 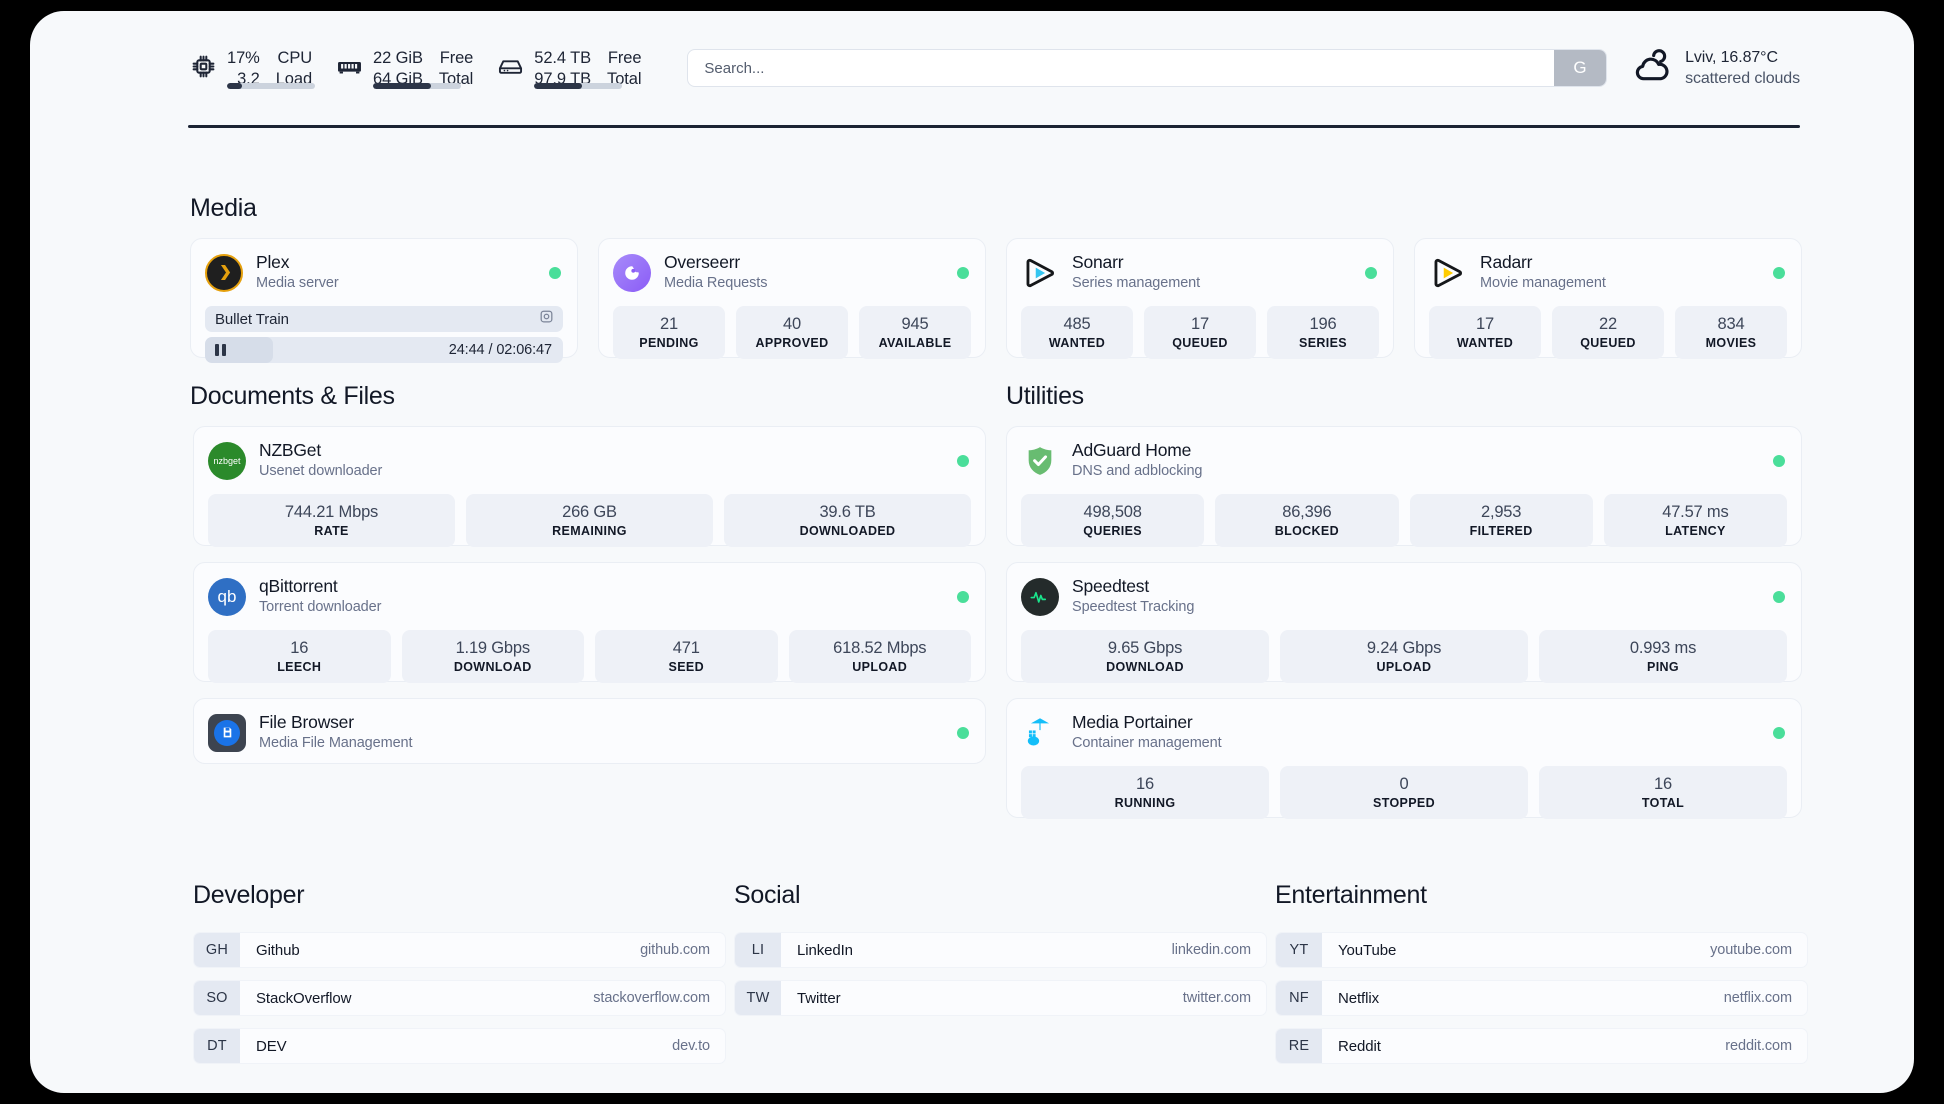 I want to click on bookmark-item: NF Netflix netflix.com, so click(x=1541, y=998).